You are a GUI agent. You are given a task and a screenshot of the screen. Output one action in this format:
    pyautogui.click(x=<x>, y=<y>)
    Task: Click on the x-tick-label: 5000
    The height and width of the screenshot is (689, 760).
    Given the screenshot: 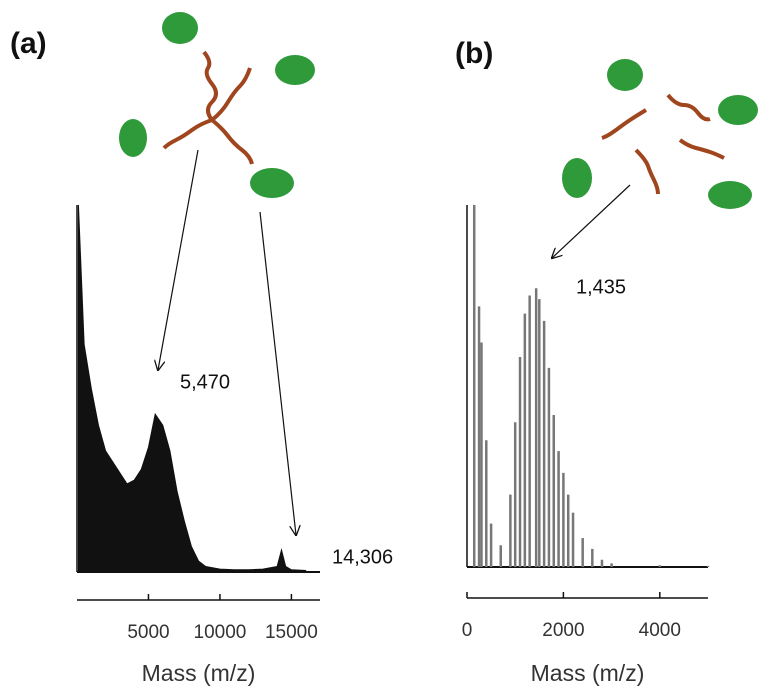 What is the action you would take?
    pyautogui.click(x=148, y=632)
    